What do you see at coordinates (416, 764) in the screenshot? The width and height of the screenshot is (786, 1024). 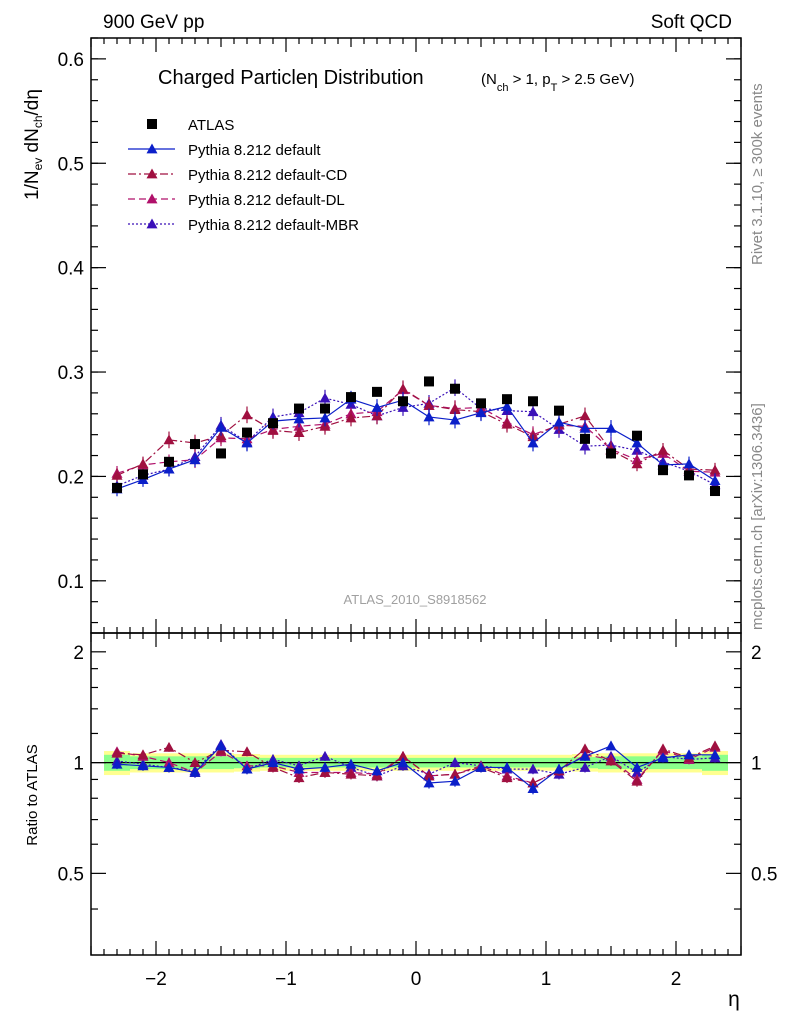 I see `ratio-series-cd` at bounding box center [416, 764].